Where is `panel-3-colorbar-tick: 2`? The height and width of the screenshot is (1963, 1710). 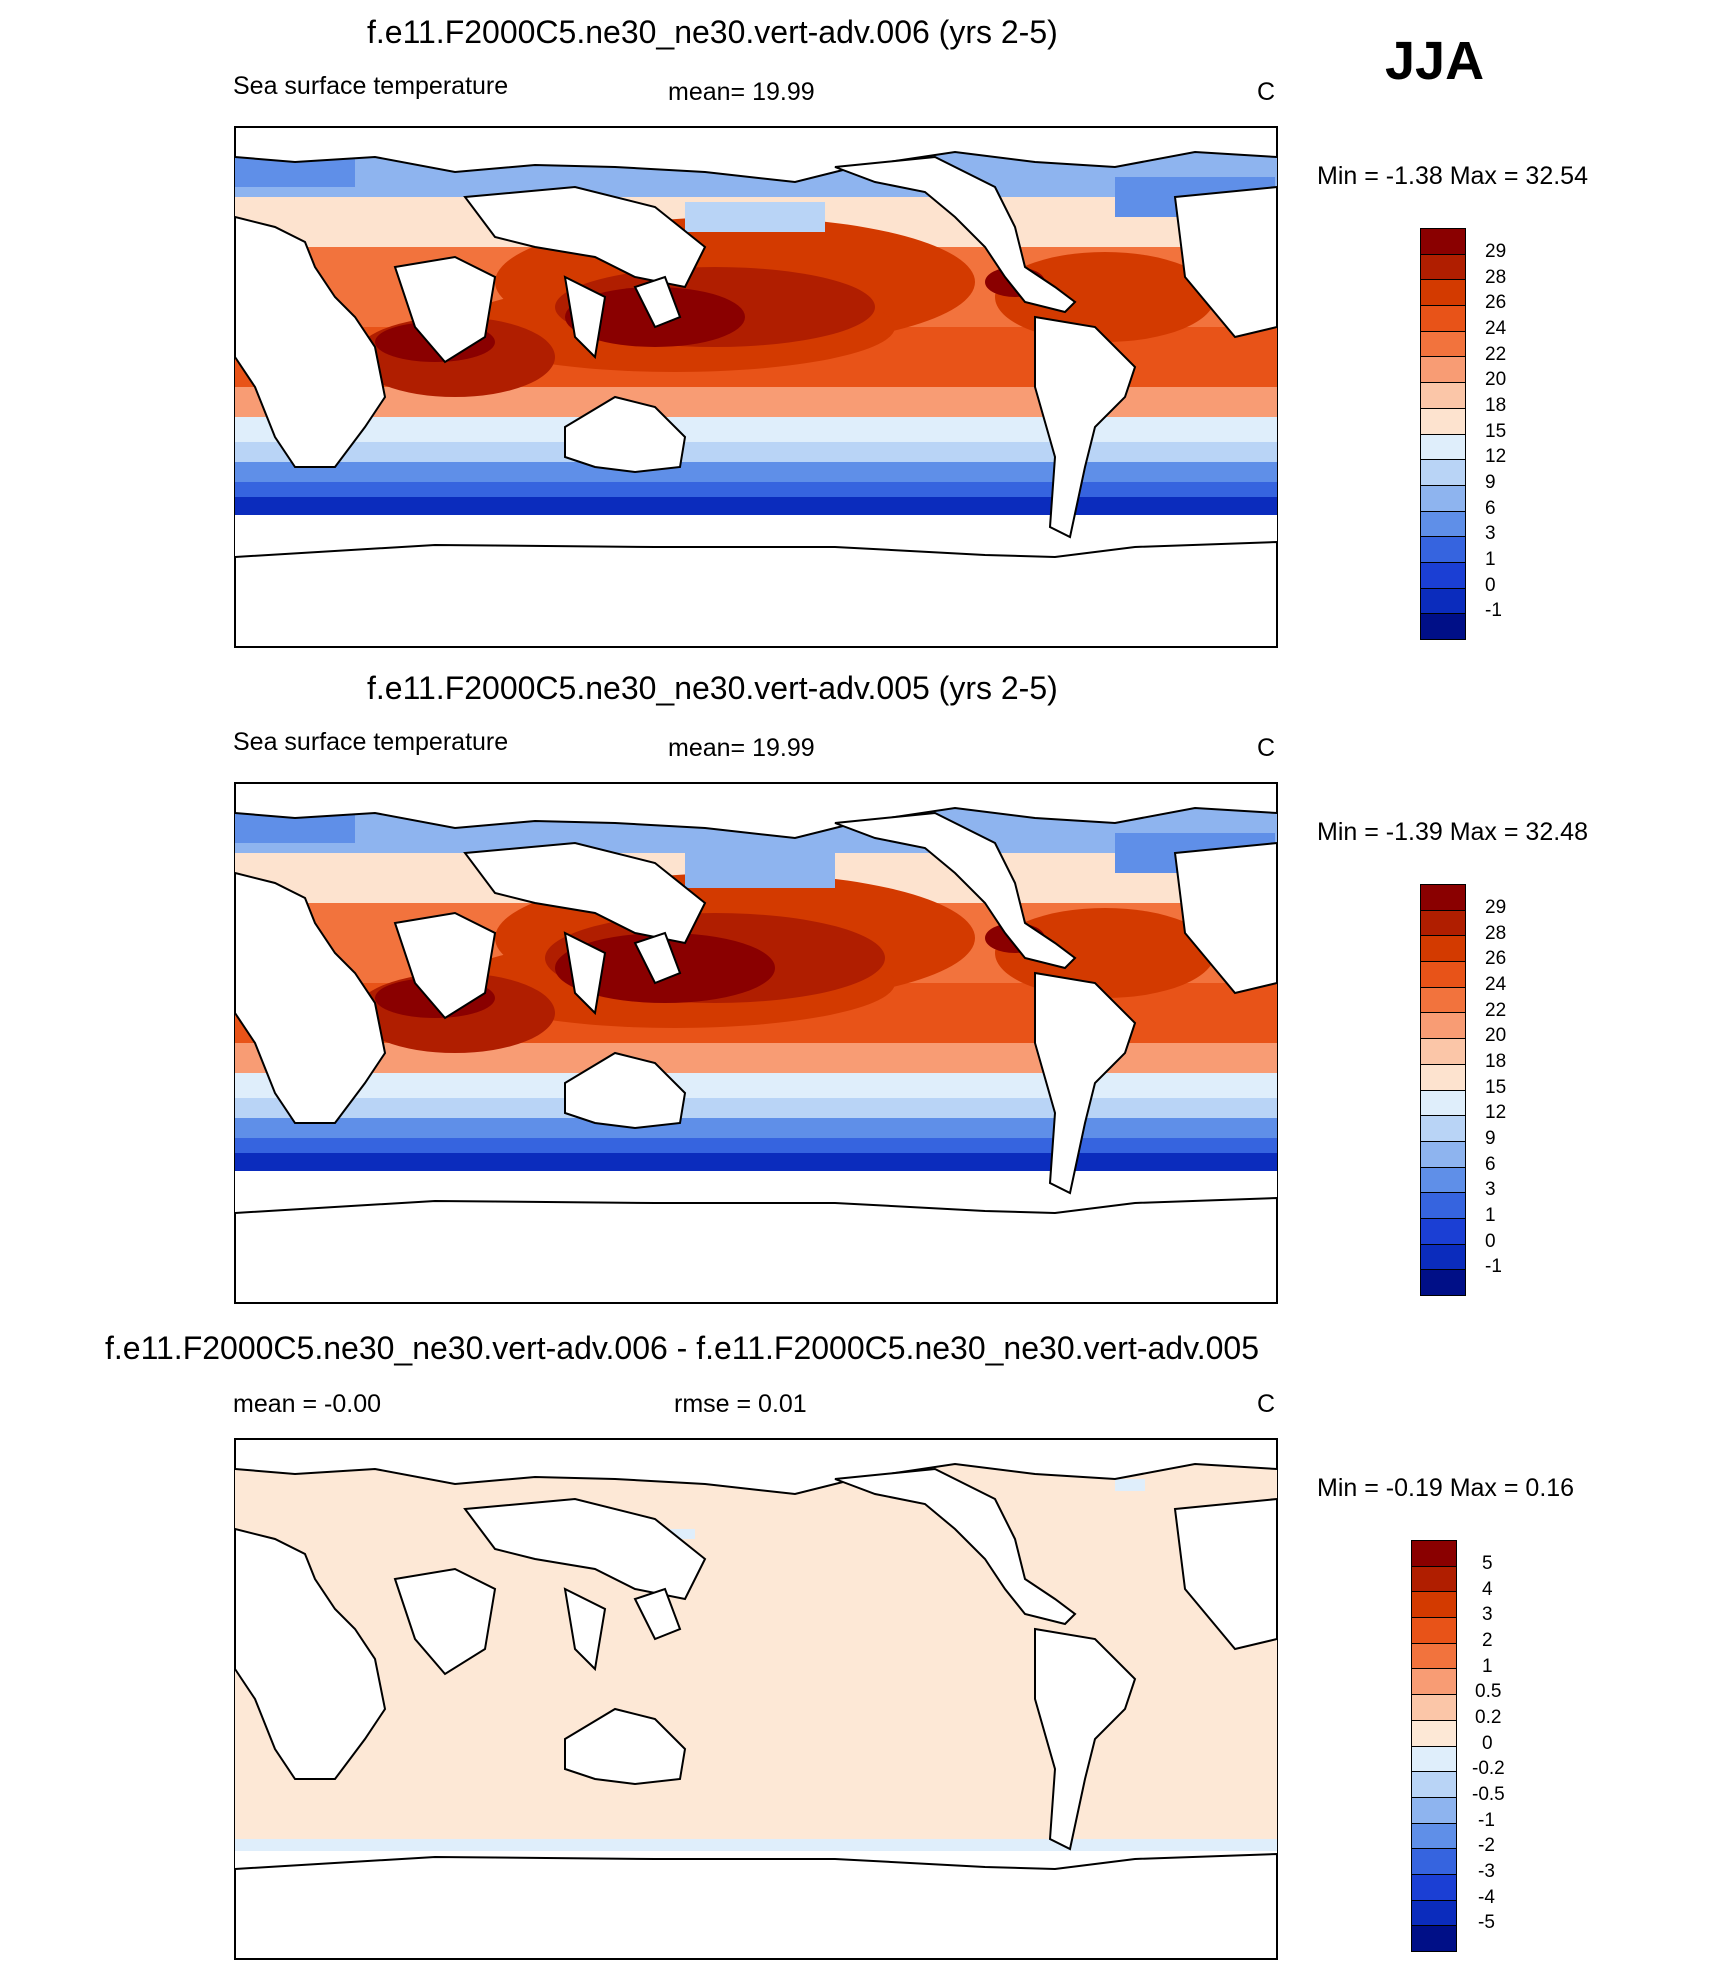 panel-3-colorbar-tick: 2 is located at coordinates (1487, 1640).